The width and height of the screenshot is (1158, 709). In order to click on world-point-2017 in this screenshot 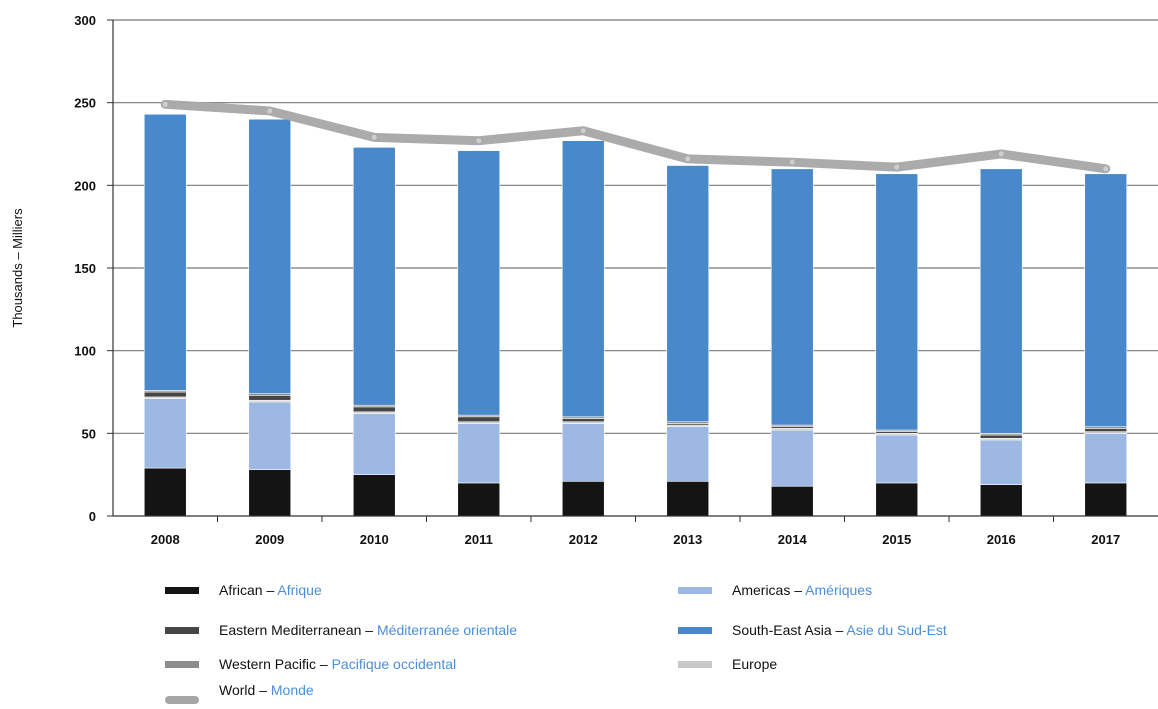, I will do `click(1106, 169)`.